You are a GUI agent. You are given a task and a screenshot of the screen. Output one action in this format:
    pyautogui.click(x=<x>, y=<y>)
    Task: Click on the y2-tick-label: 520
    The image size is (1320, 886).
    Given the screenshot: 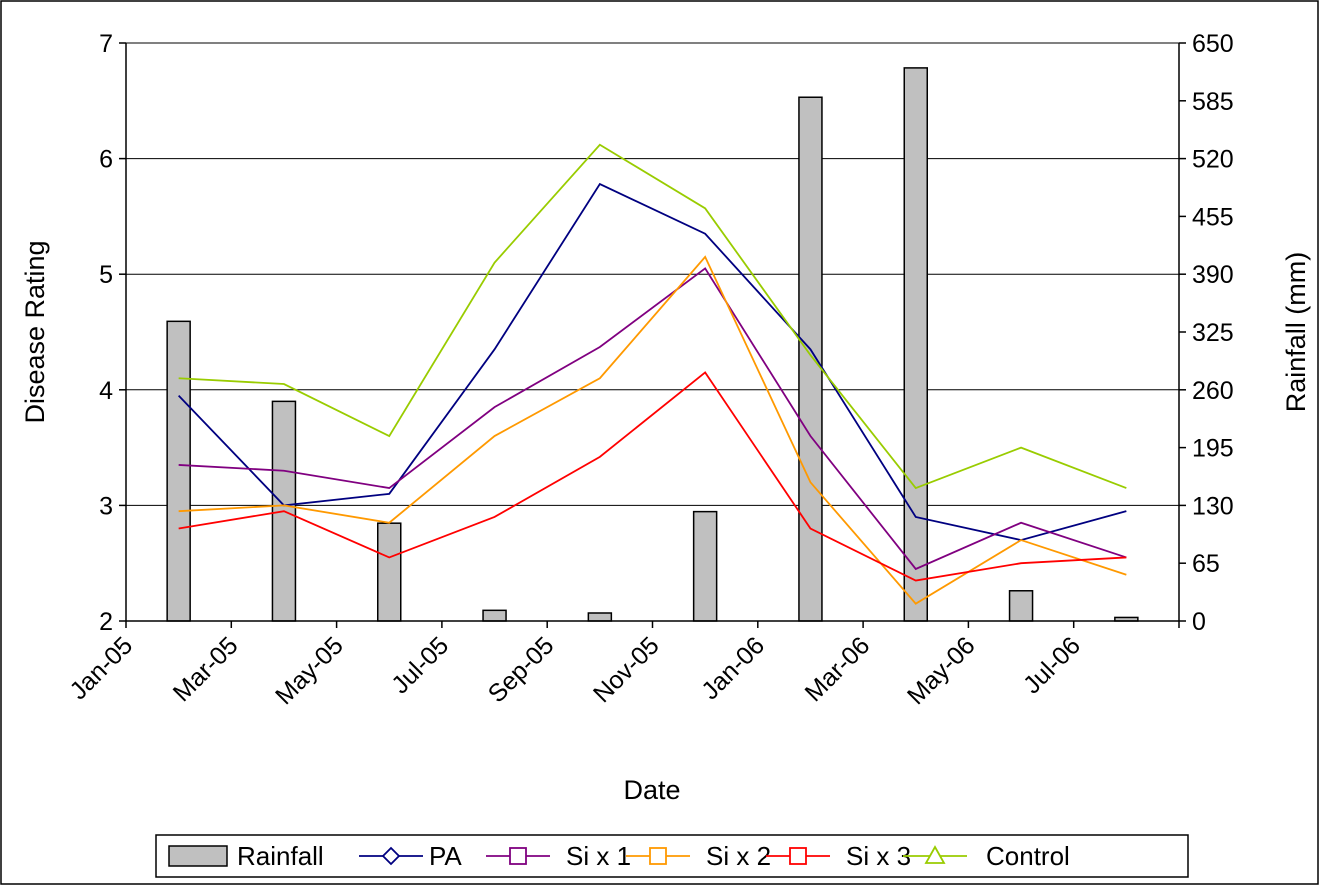 What is the action you would take?
    pyautogui.click(x=1213, y=160)
    